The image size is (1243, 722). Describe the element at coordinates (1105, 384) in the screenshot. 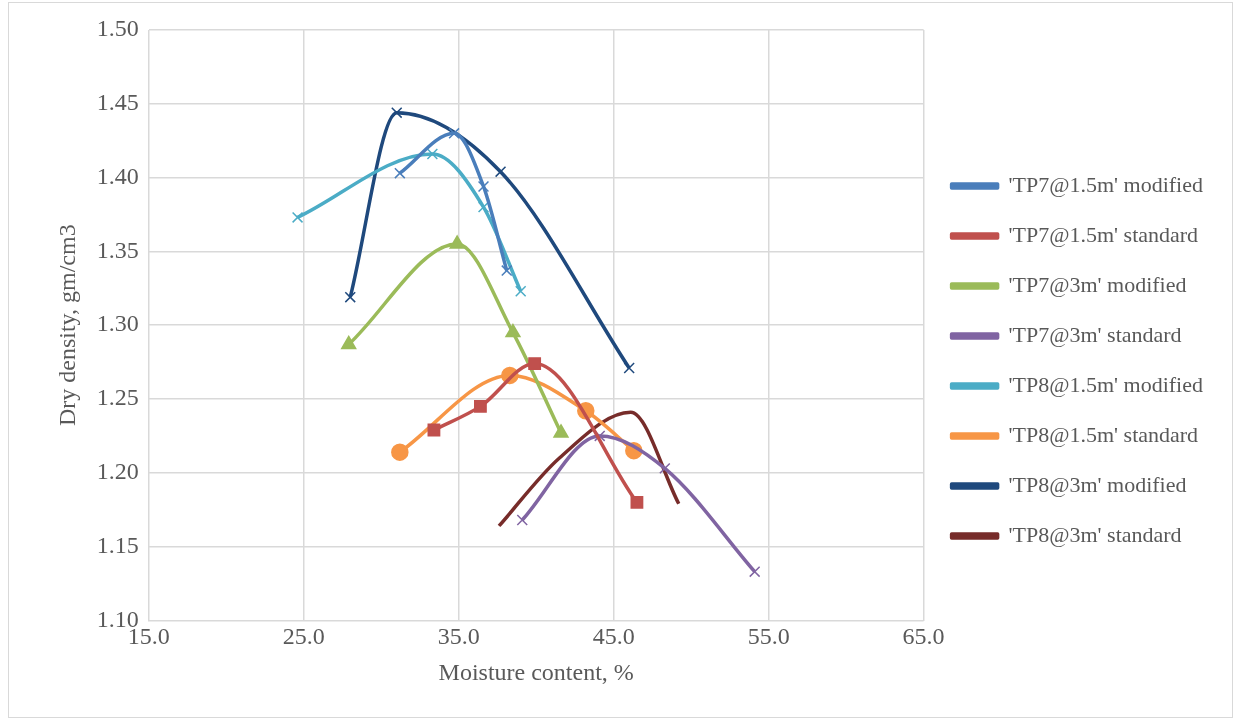

I see `legend-label: 'TP8@1.5m' modified` at that location.